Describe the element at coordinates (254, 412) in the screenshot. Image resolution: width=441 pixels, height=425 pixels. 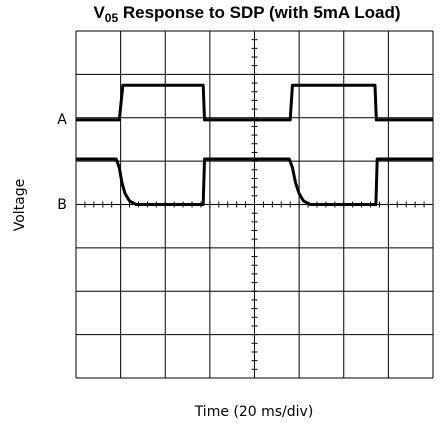
I see `x-axis-label: Time (20 ms/div)` at that location.